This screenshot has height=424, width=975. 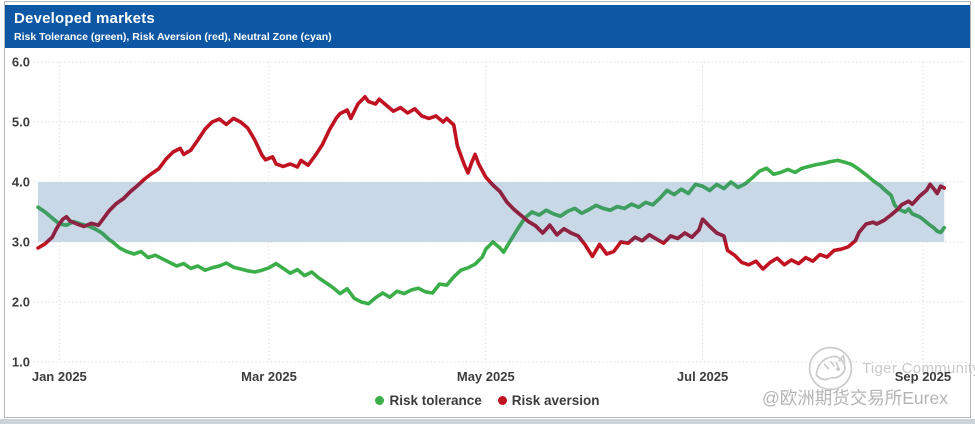 I want to click on legend-label-risk-tolerance: Risk tolerance, so click(x=435, y=400).